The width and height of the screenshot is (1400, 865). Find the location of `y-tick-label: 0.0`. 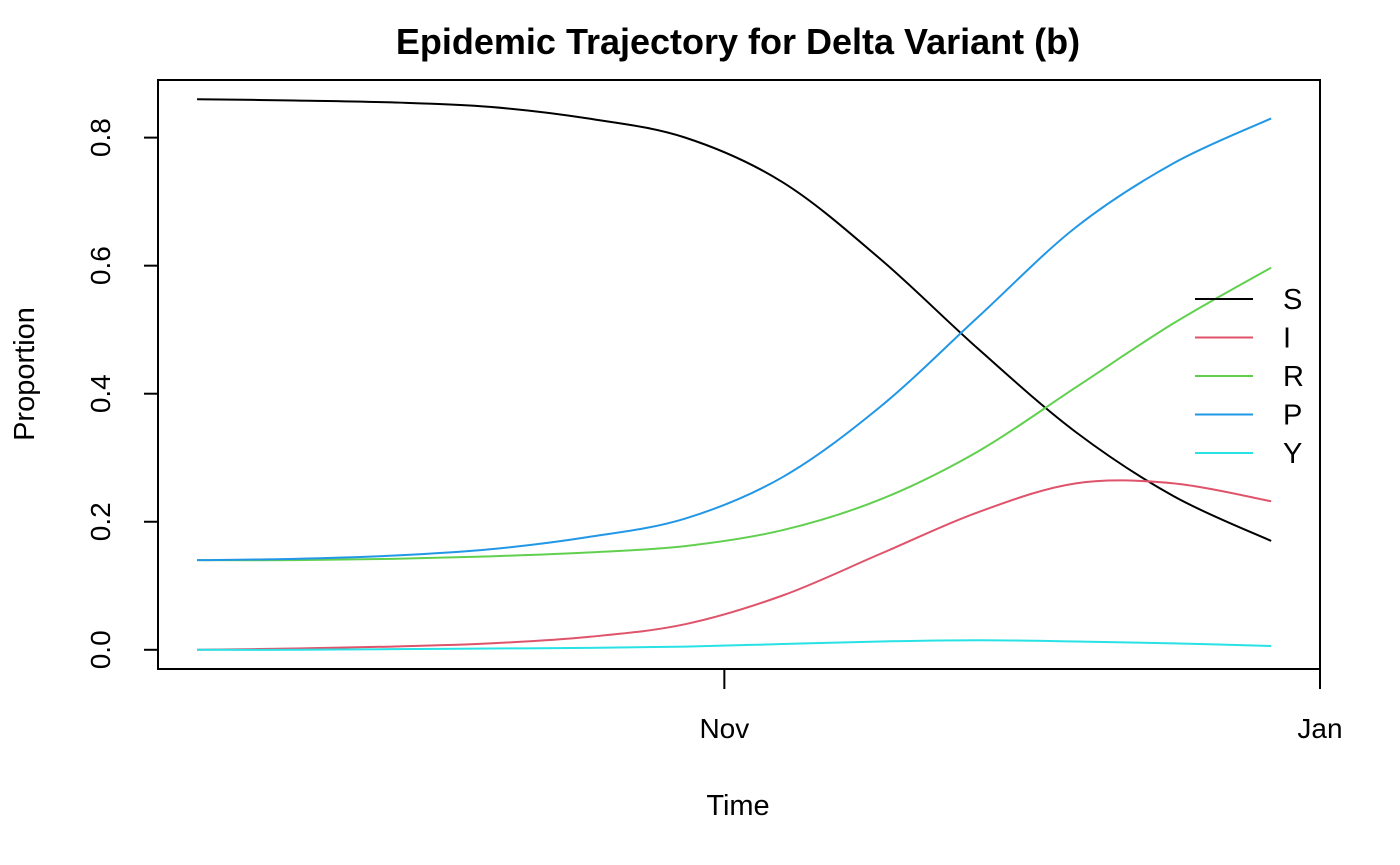

y-tick-label: 0.0 is located at coordinates (100, 649).